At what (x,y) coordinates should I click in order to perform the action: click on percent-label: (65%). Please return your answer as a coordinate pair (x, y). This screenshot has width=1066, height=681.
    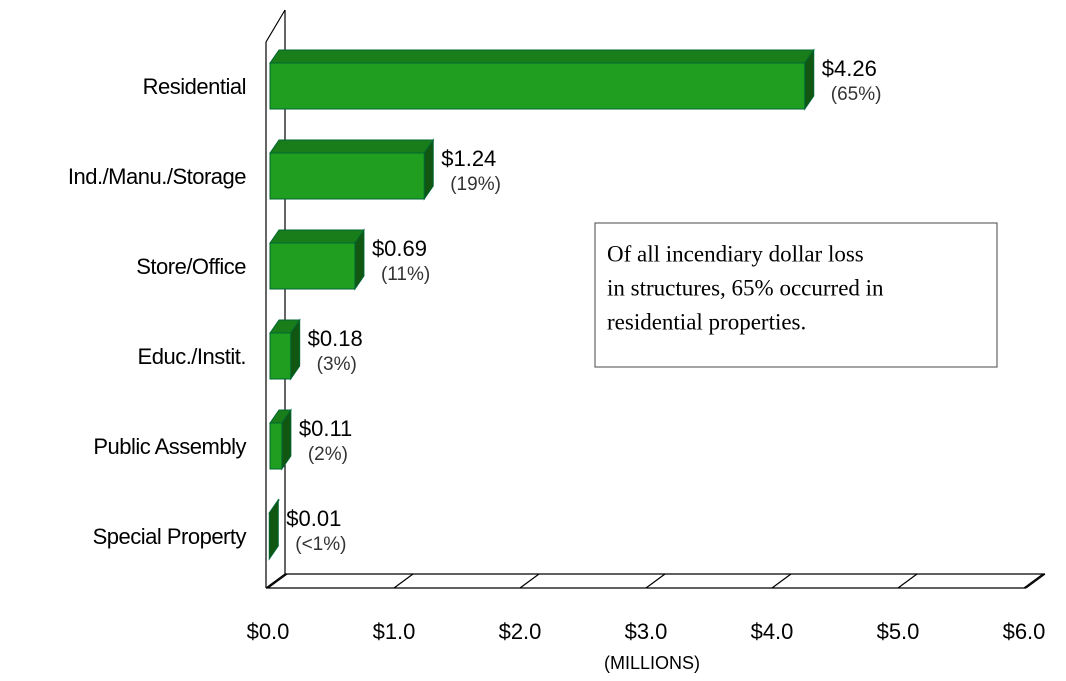
    Looking at the image, I should click on (856, 94).